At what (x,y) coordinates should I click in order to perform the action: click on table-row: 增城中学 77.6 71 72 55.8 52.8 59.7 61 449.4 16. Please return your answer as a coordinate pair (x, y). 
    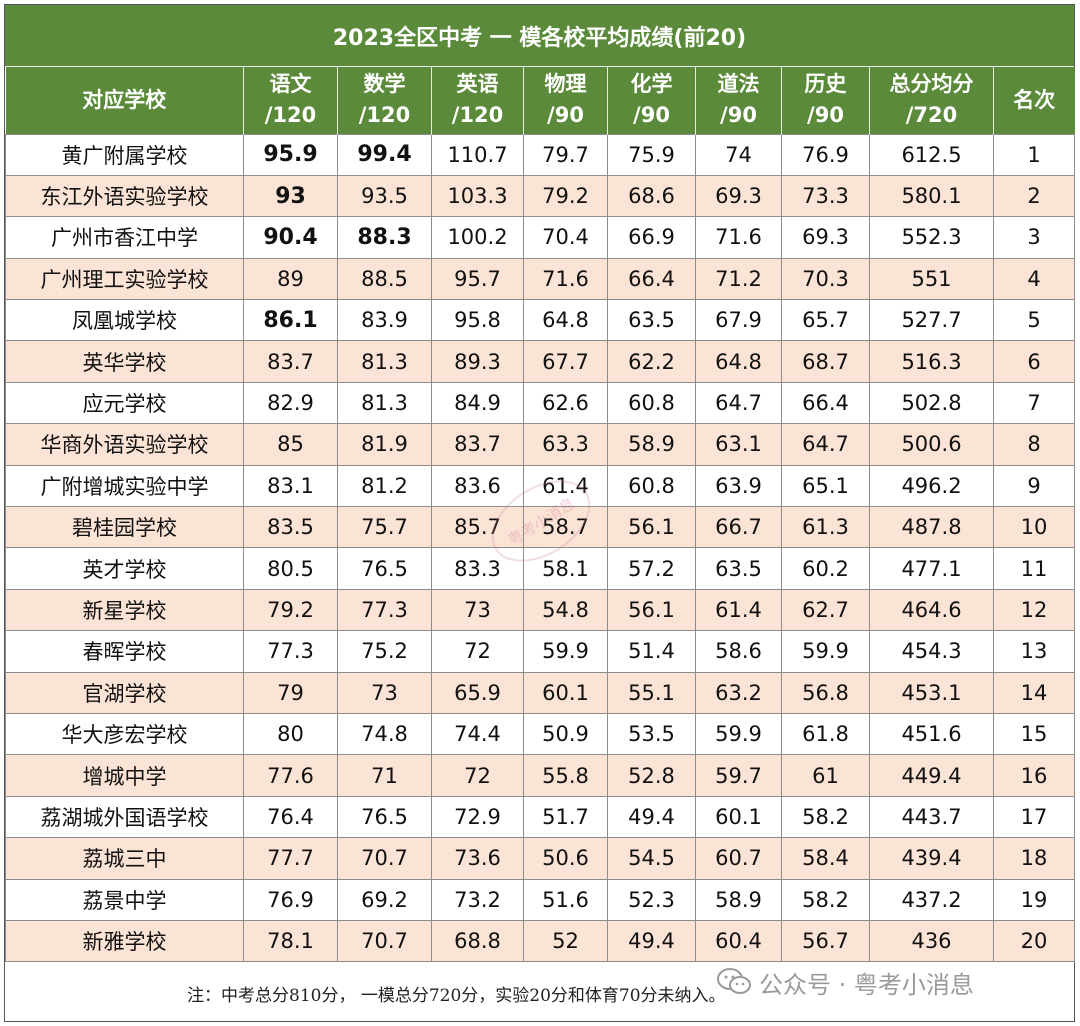
    Looking at the image, I should click on (540, 775).